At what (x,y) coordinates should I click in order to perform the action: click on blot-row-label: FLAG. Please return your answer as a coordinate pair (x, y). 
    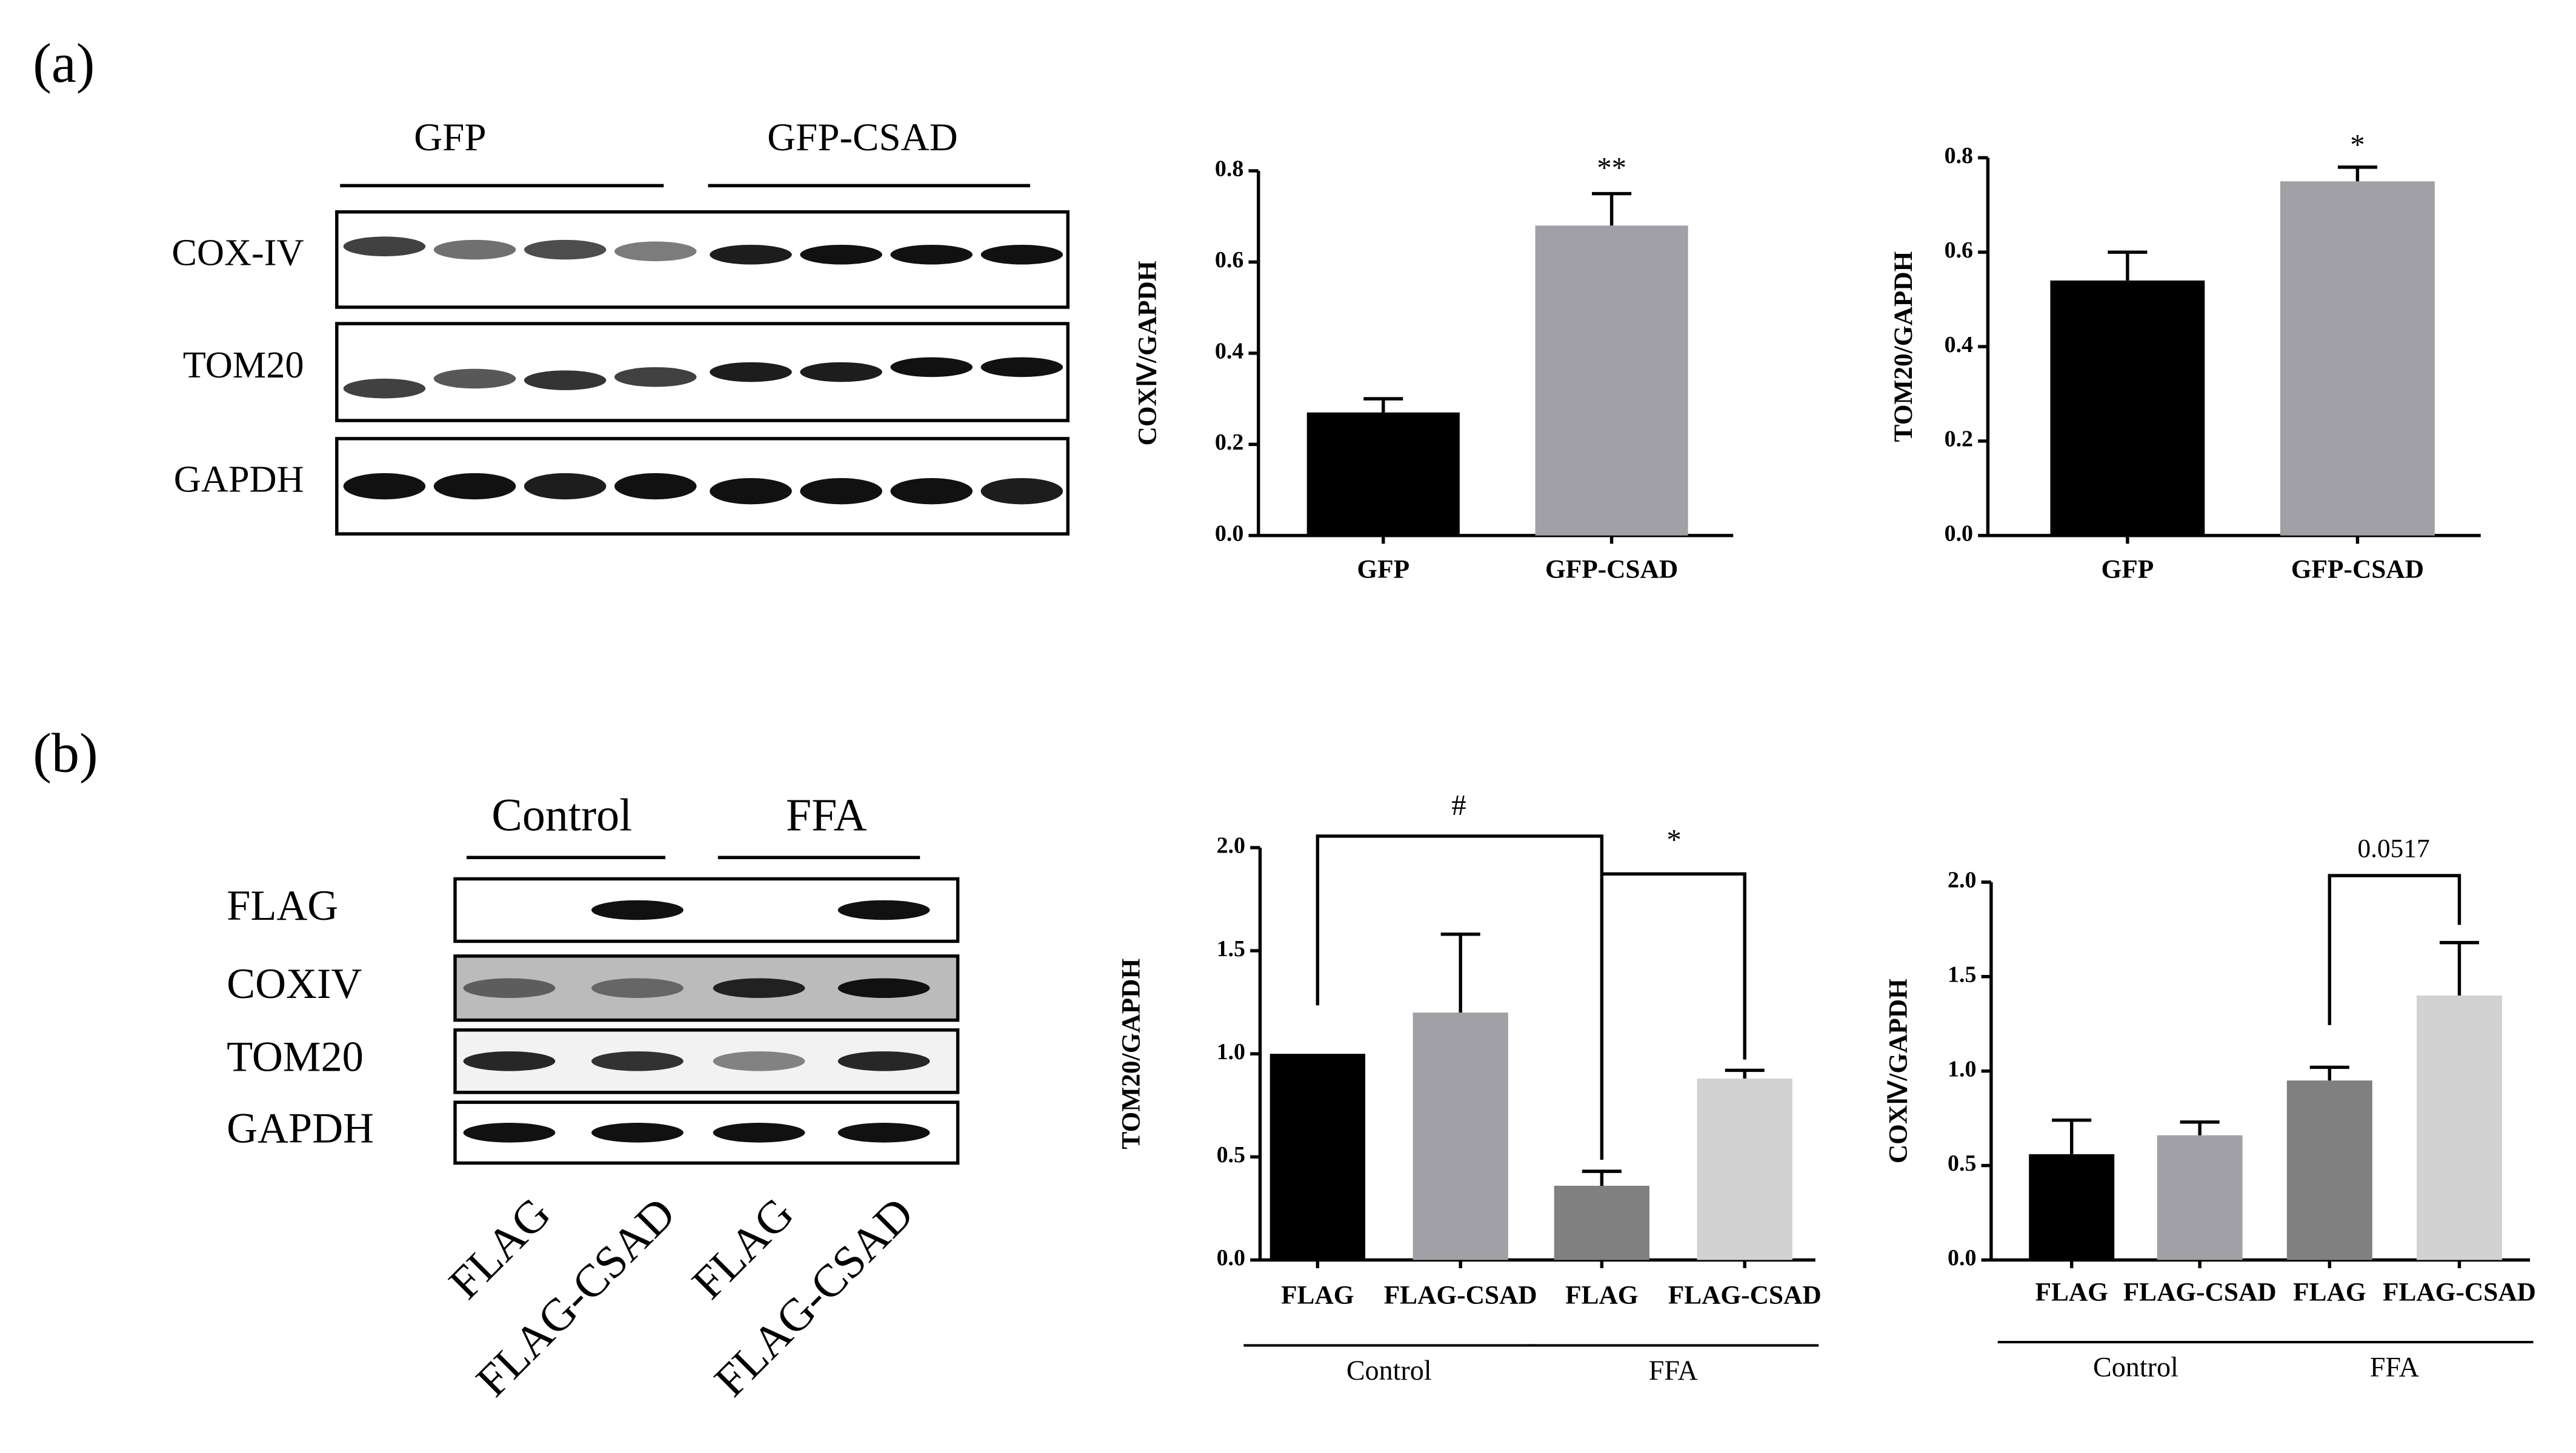
    Looking at the image, I should click on (282, 905).